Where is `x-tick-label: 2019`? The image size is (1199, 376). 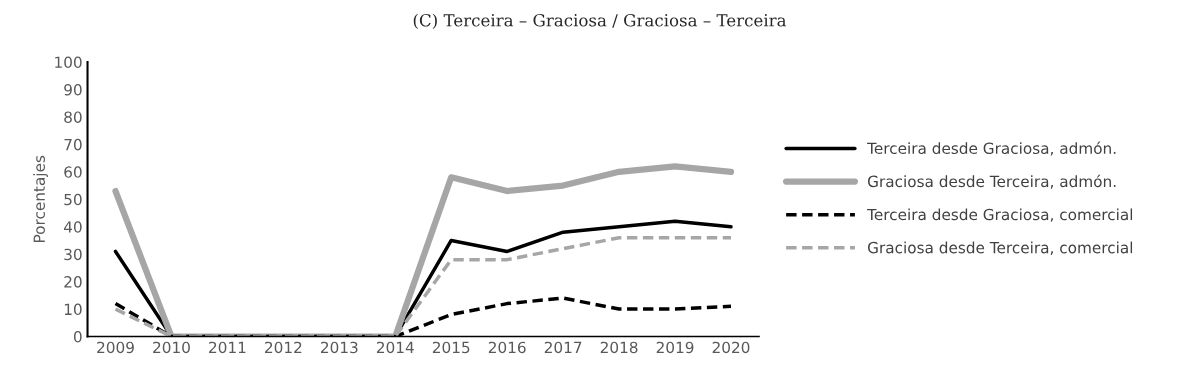
x-tick-label: 2019 is located at coordinates (675, 347).